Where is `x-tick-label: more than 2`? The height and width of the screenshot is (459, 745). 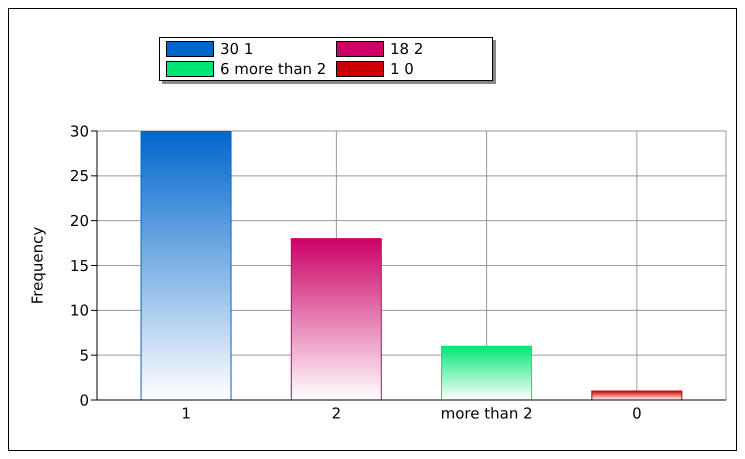 x-tick-label: more than 2 is located at coordinates (486, 413).